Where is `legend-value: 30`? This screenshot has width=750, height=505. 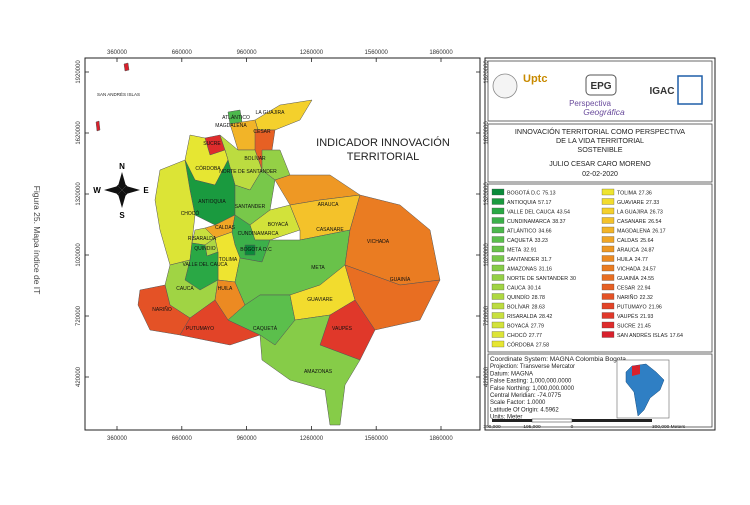 legend-value: 30 is located at coordinates (573, 279).